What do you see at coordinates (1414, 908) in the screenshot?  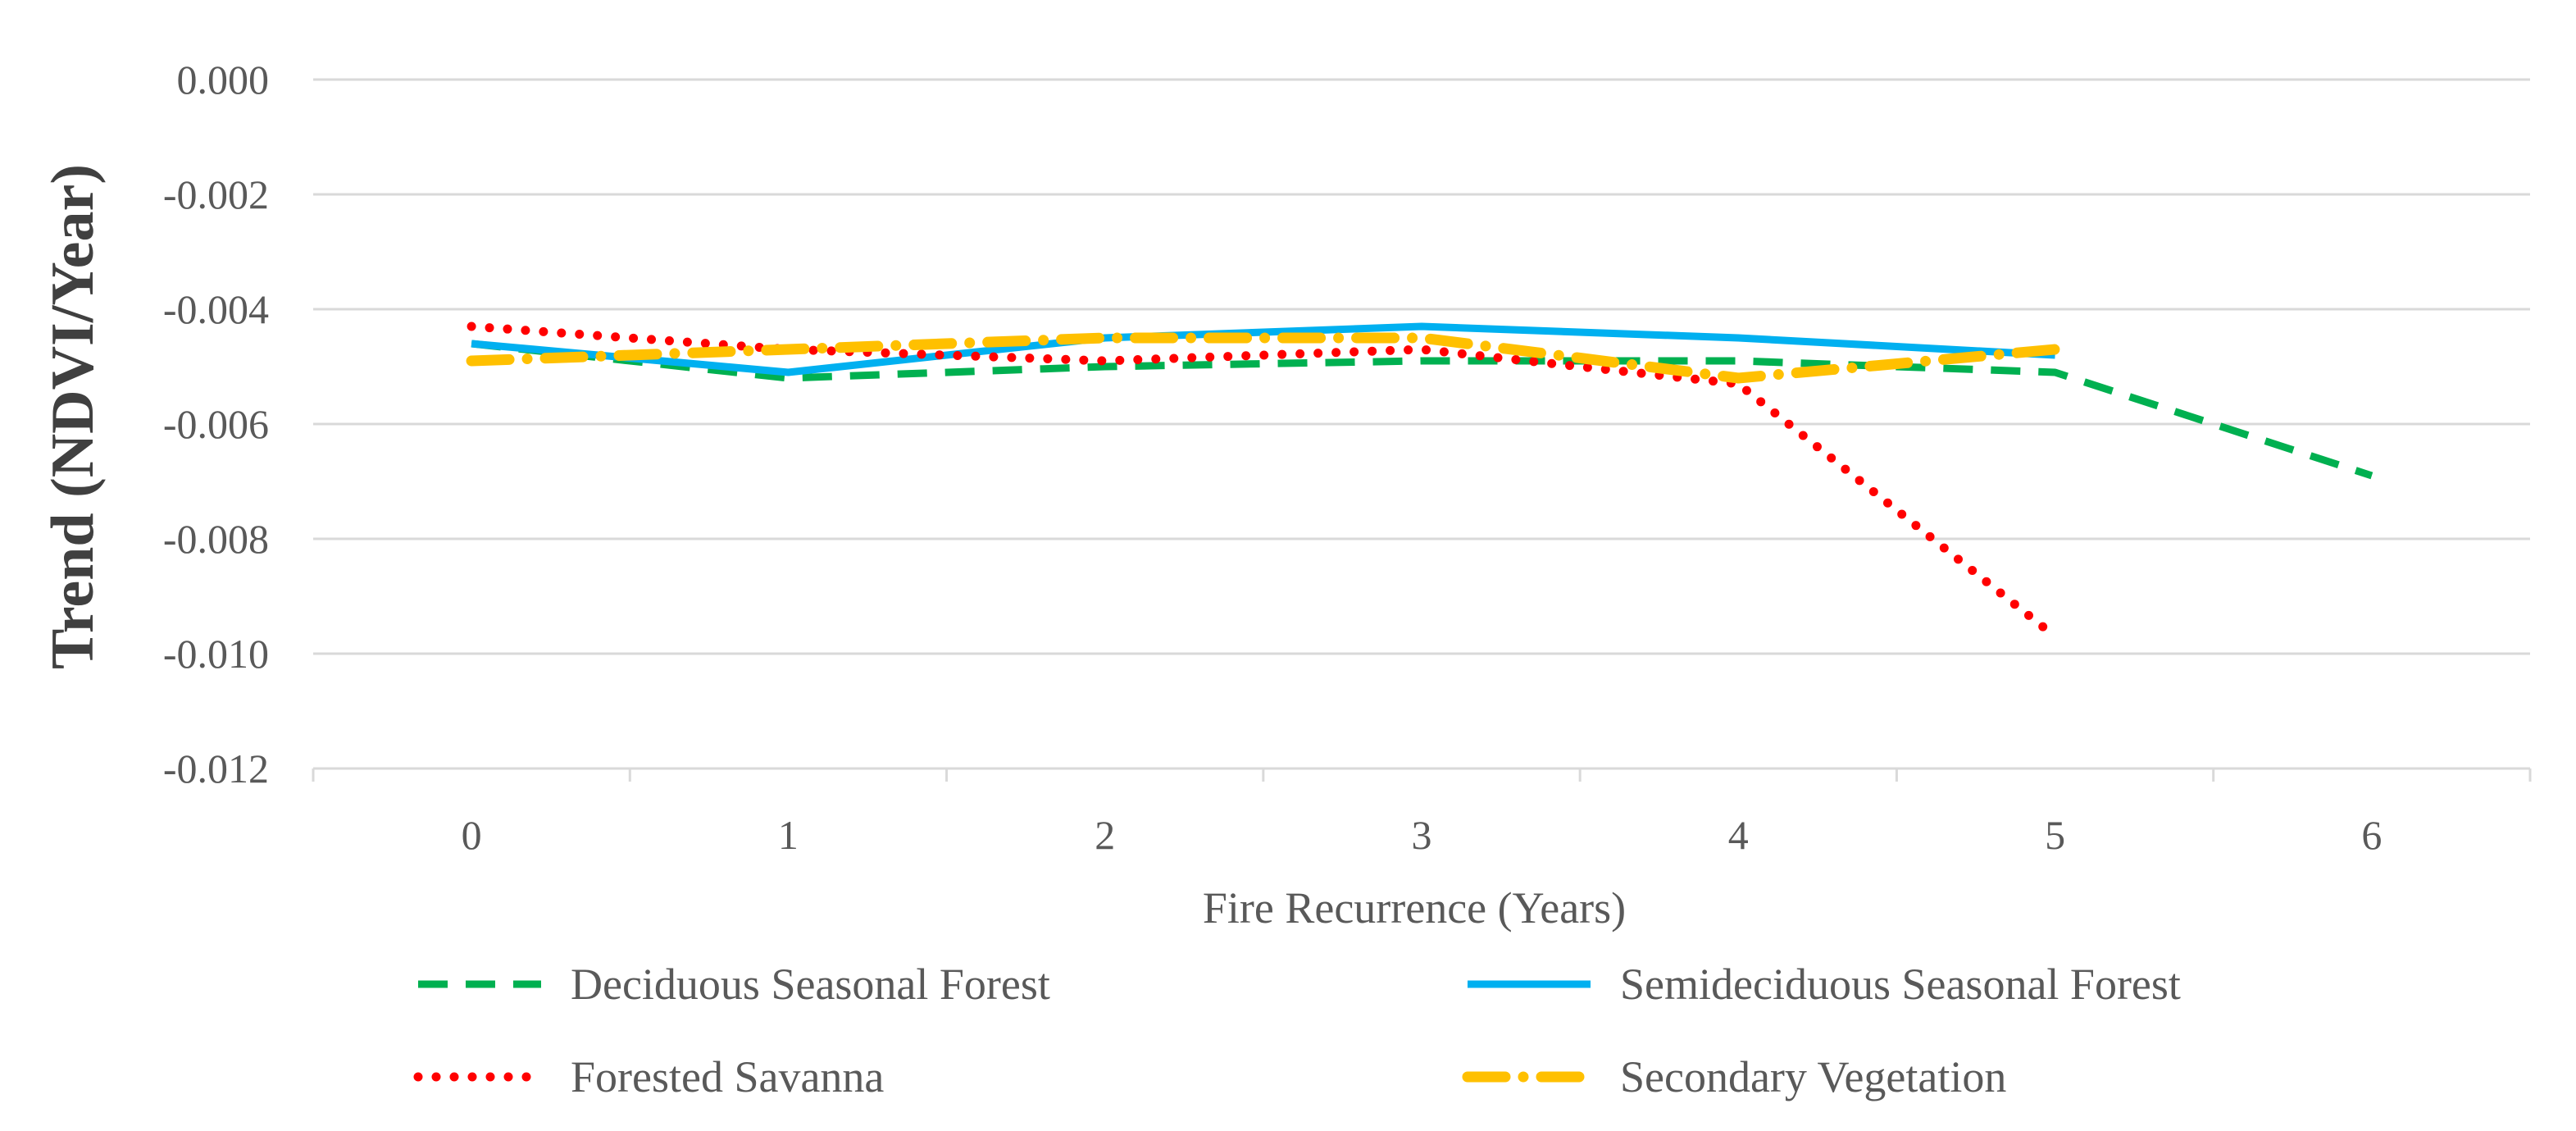 I see `x-axis-title: Fire Recurrence (Years)` at bounding box center [1414, 908].